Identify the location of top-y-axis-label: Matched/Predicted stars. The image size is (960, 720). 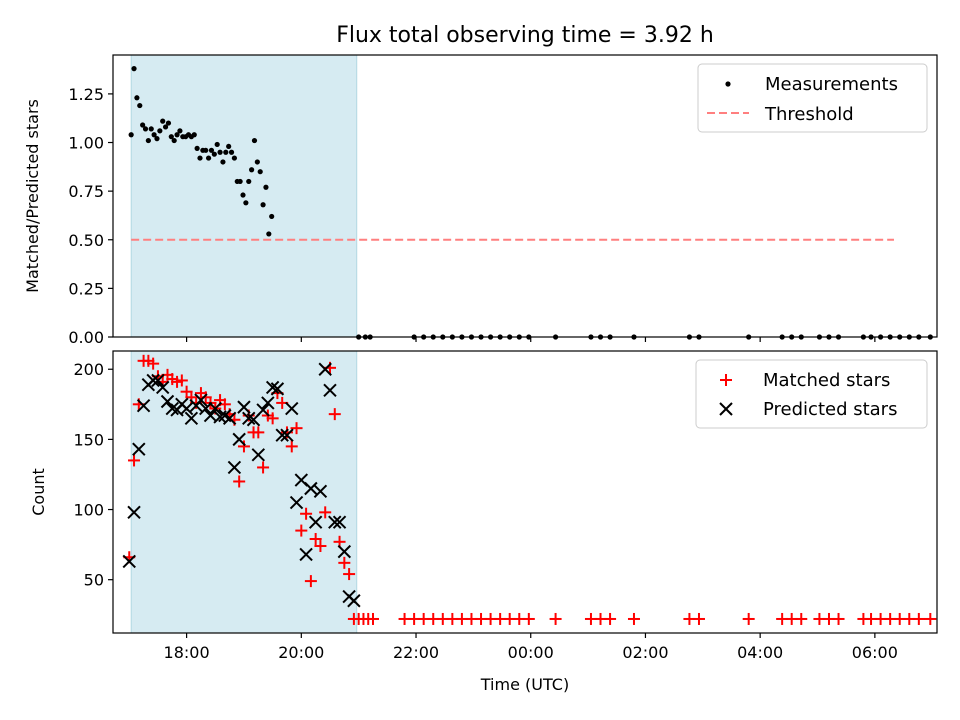
(32, 196).